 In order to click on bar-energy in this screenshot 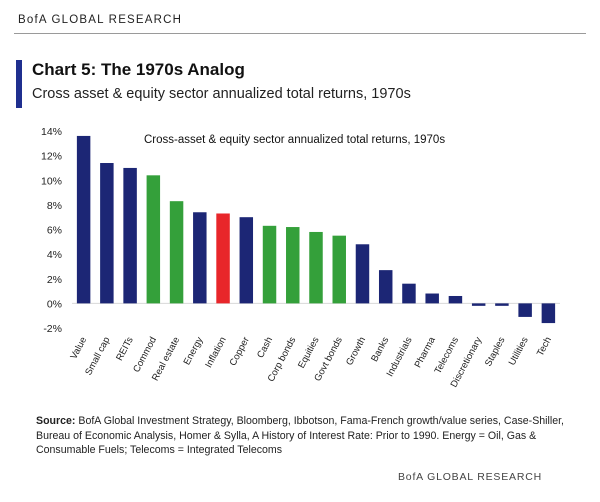, I will do `click(200, 258)`.